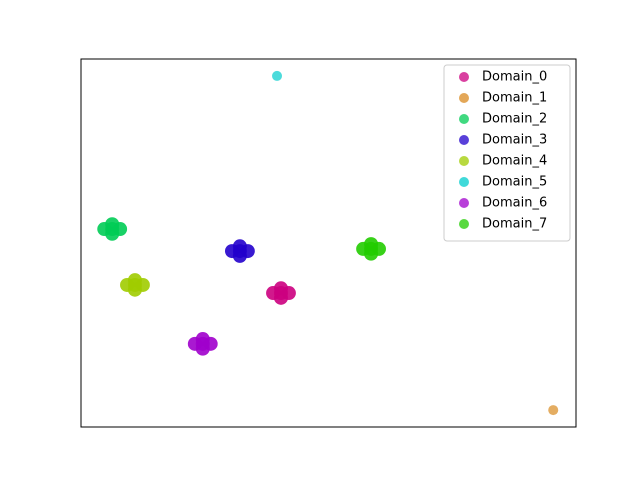 The image size is (640, 480). I want to click on legend-label: Domain_0, so click(514, 77).